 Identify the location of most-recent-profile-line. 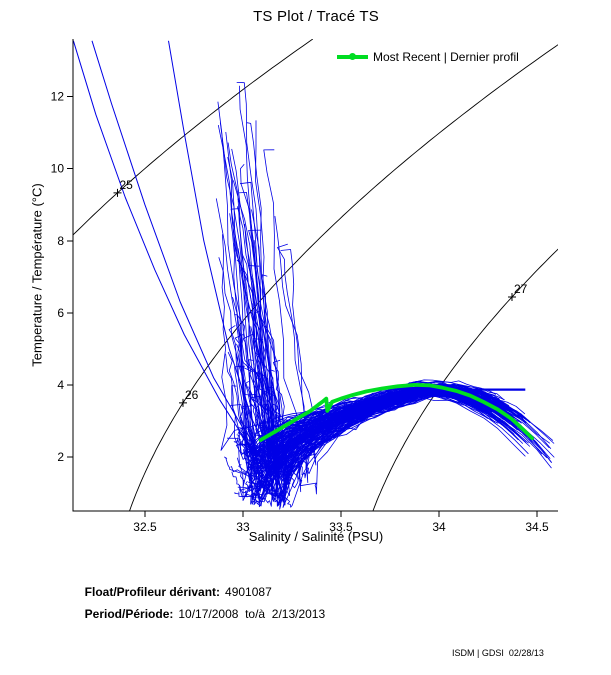
(396, 412).